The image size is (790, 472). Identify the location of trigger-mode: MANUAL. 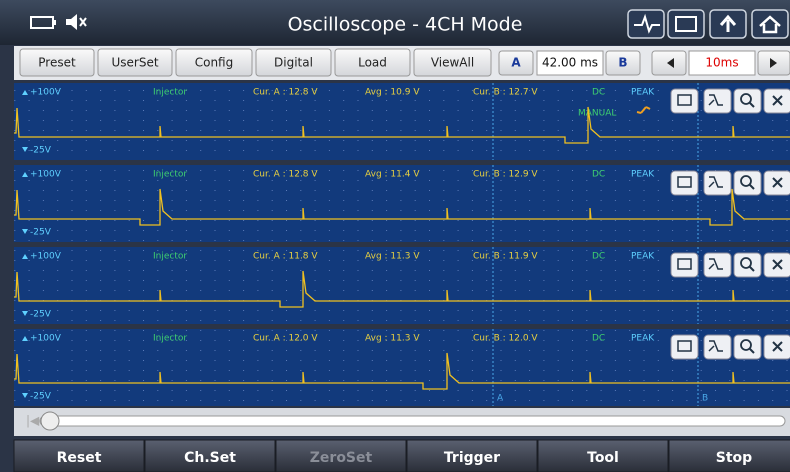
(597, 114).